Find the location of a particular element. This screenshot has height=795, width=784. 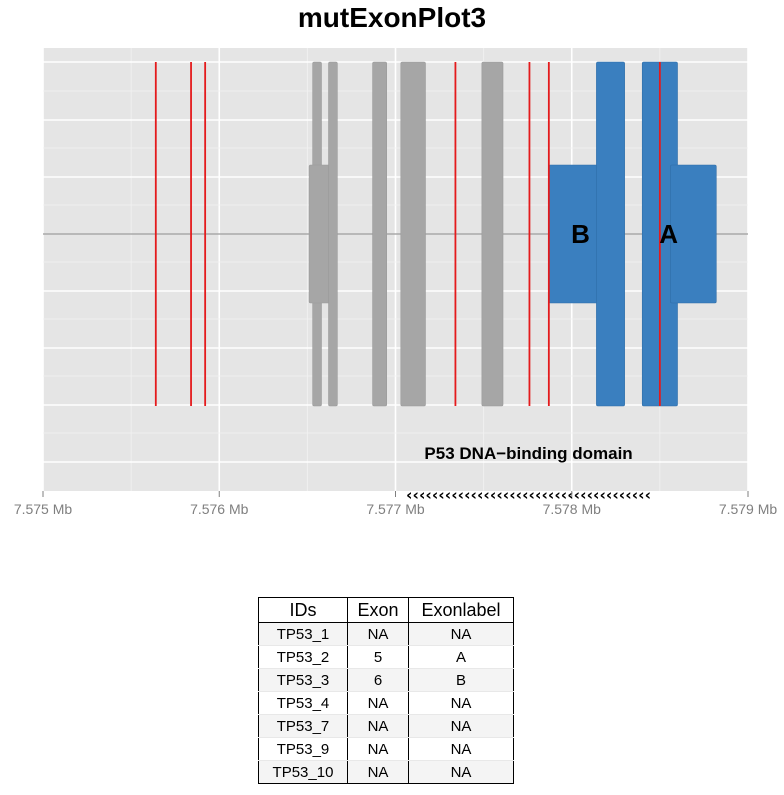

exon-label: A is located at coordinates (668, 234).